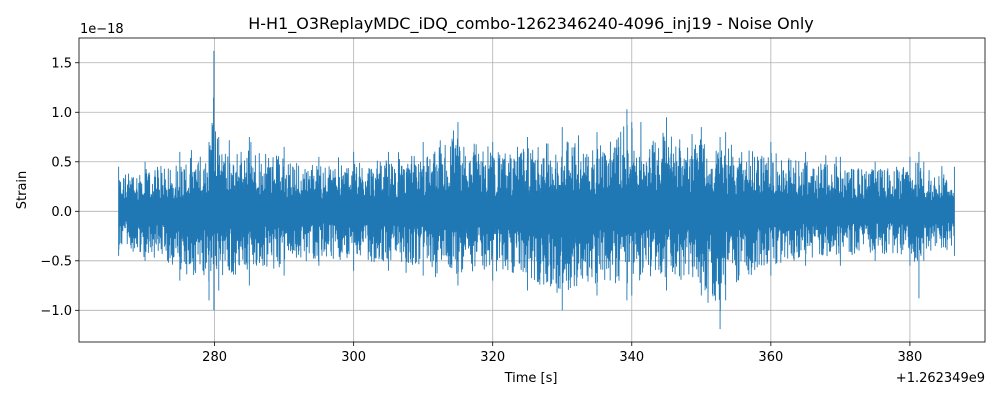  What do you see at coordinates (909, 357) in the screenshot?
I see `x-tick-label: 380` at bounding box center [909, 357].